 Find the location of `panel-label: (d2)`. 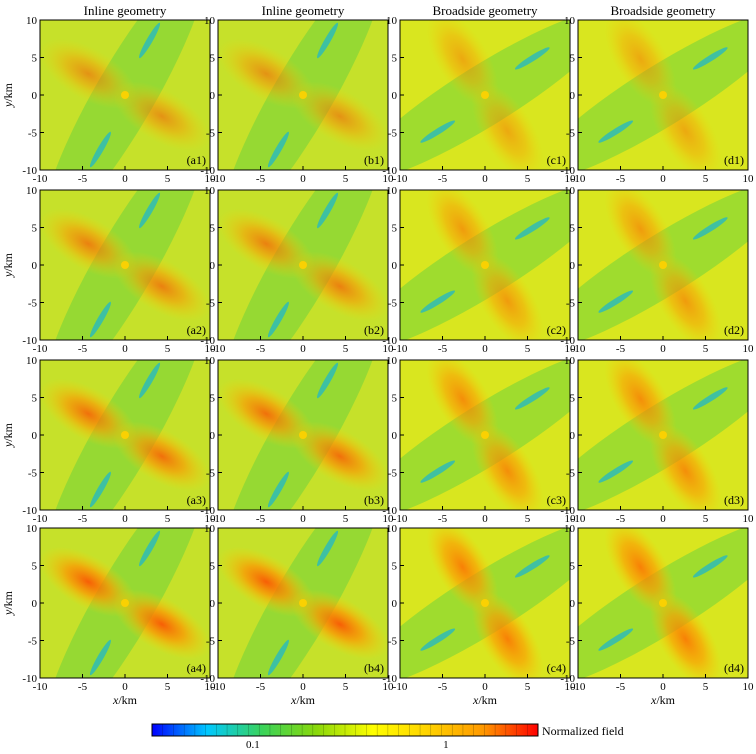

panel-label: (d2) is located at coordinates (734, 330).